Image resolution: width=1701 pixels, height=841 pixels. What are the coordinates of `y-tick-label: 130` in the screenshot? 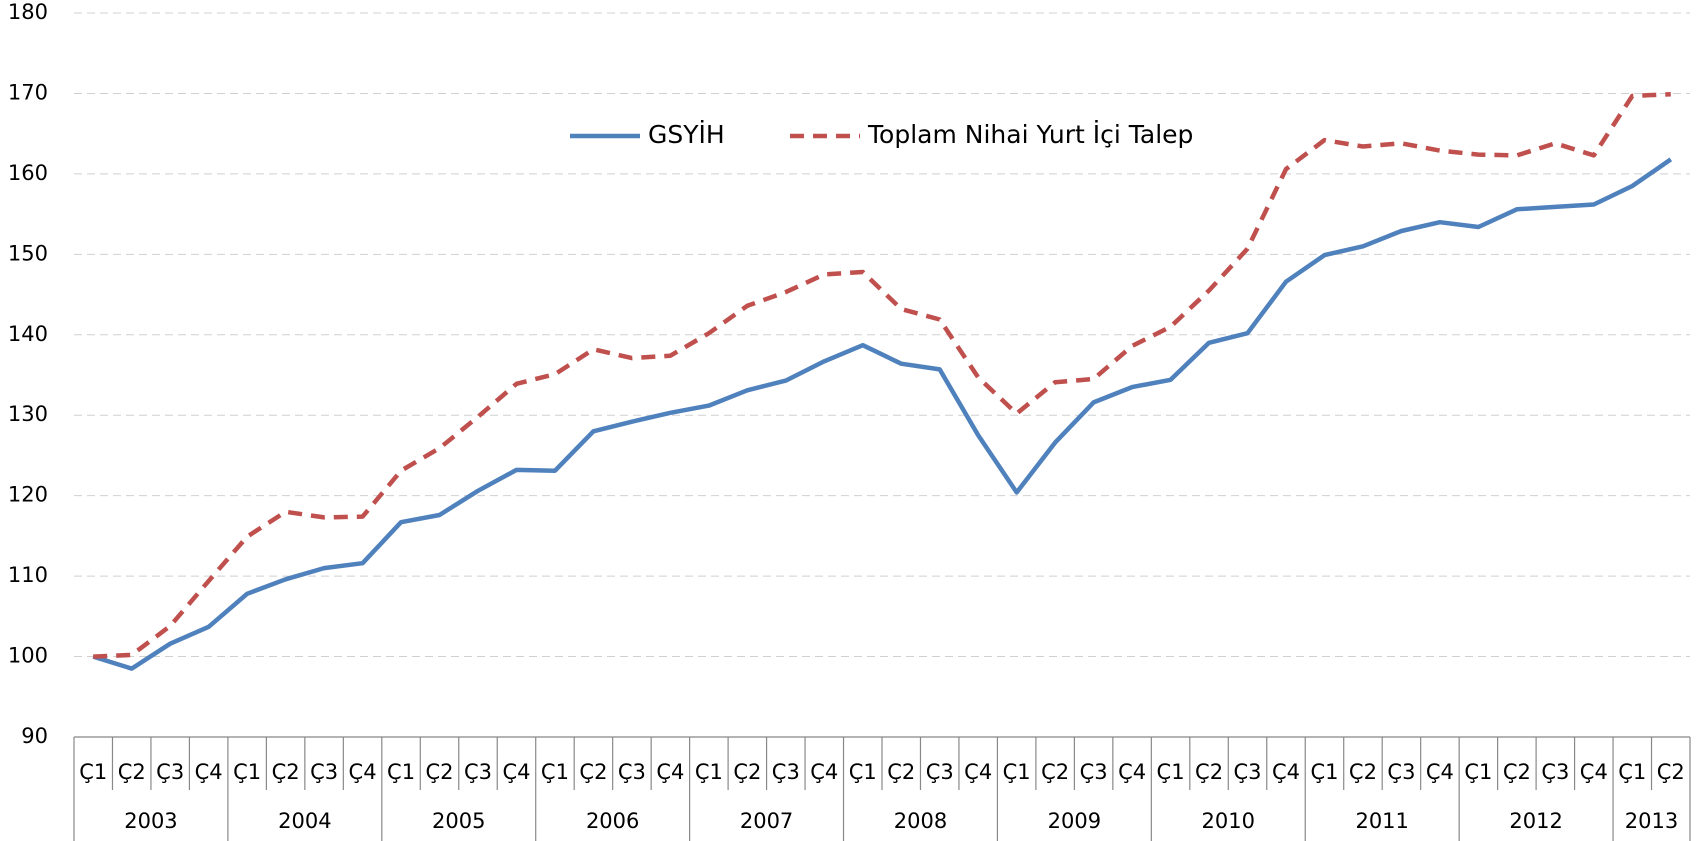 It's located at (28, 414).